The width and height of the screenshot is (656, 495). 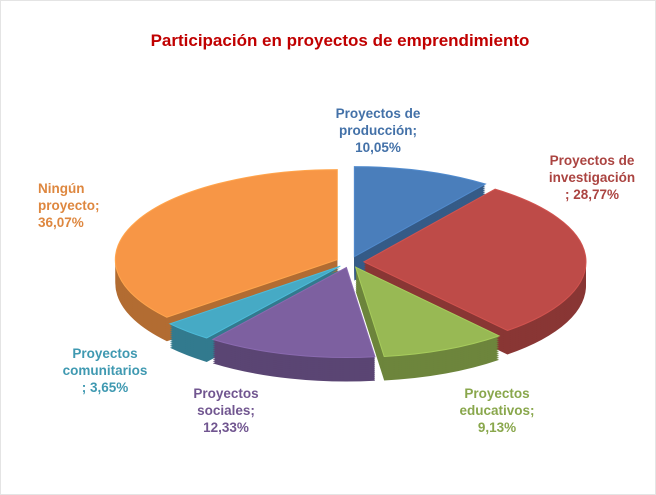 I want to click on data-label: Proyectos sociales; 12,33%, so click(x=225, y=410).